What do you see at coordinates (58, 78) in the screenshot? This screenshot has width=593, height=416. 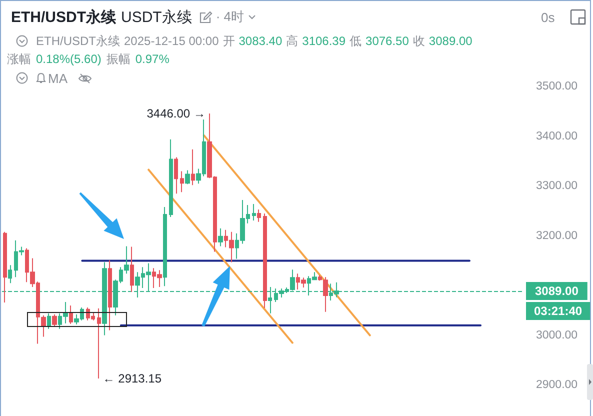 I see `text: MA` at bounding box center [58, 78].